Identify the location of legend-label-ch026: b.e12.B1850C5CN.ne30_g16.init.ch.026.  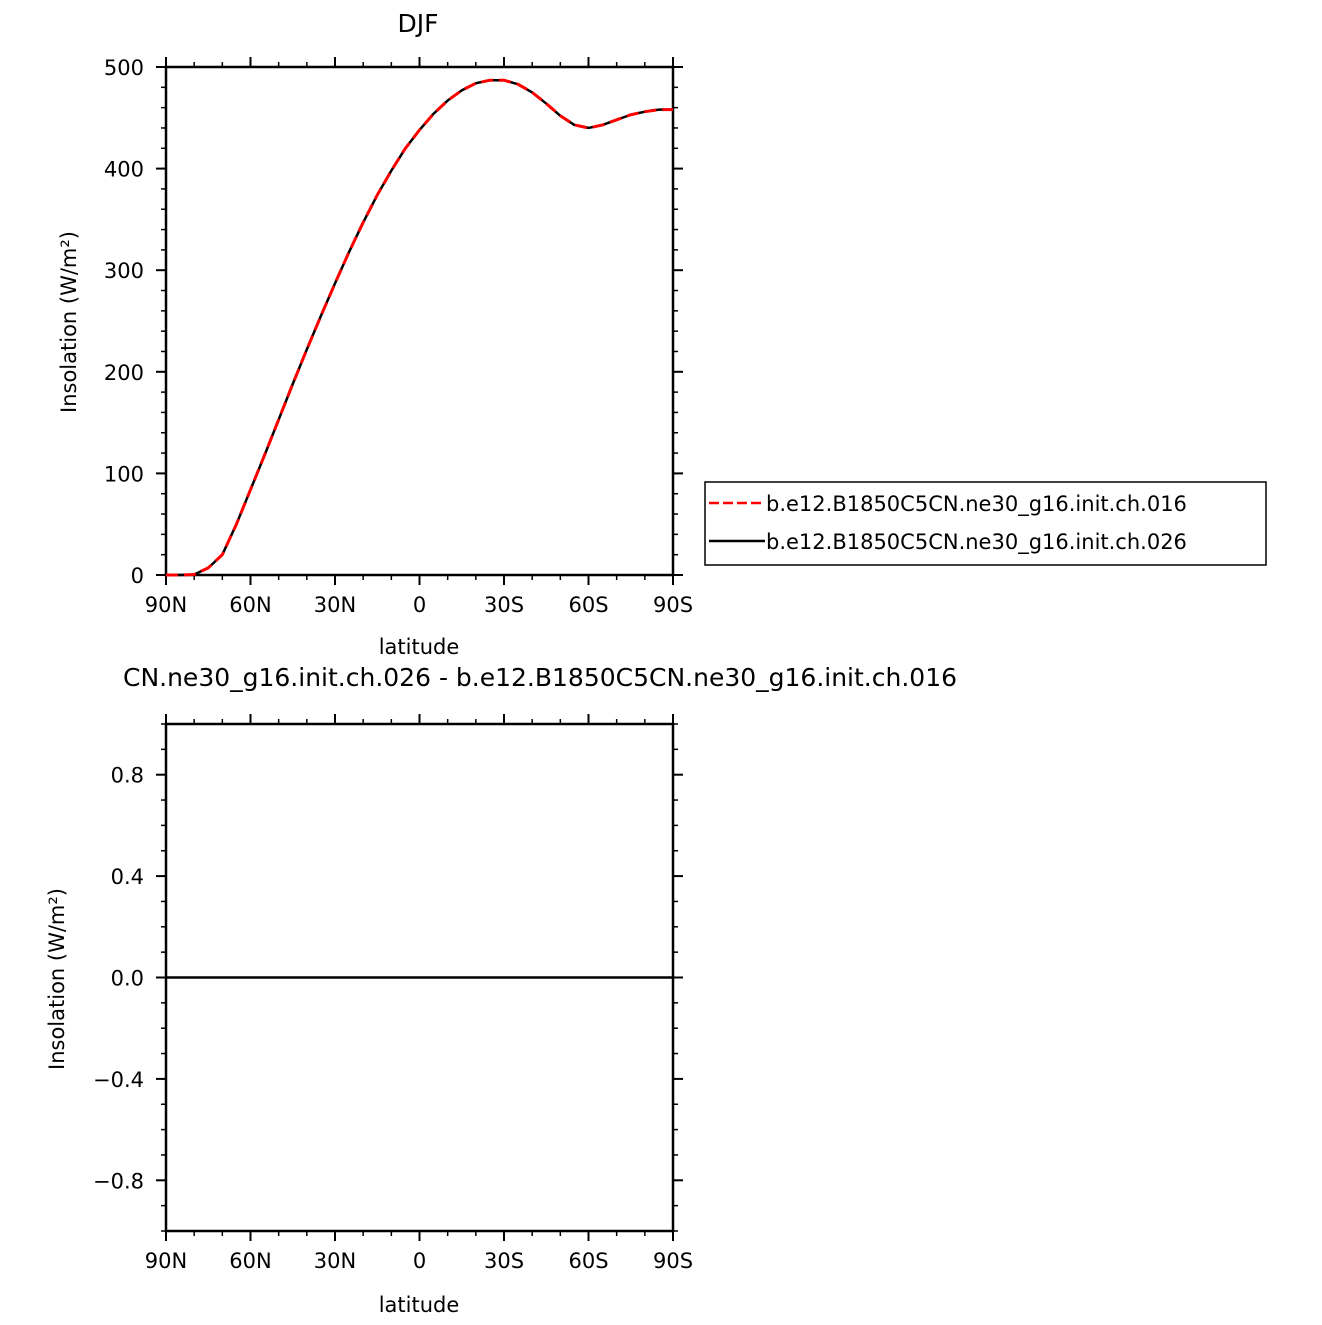
(976, 542).